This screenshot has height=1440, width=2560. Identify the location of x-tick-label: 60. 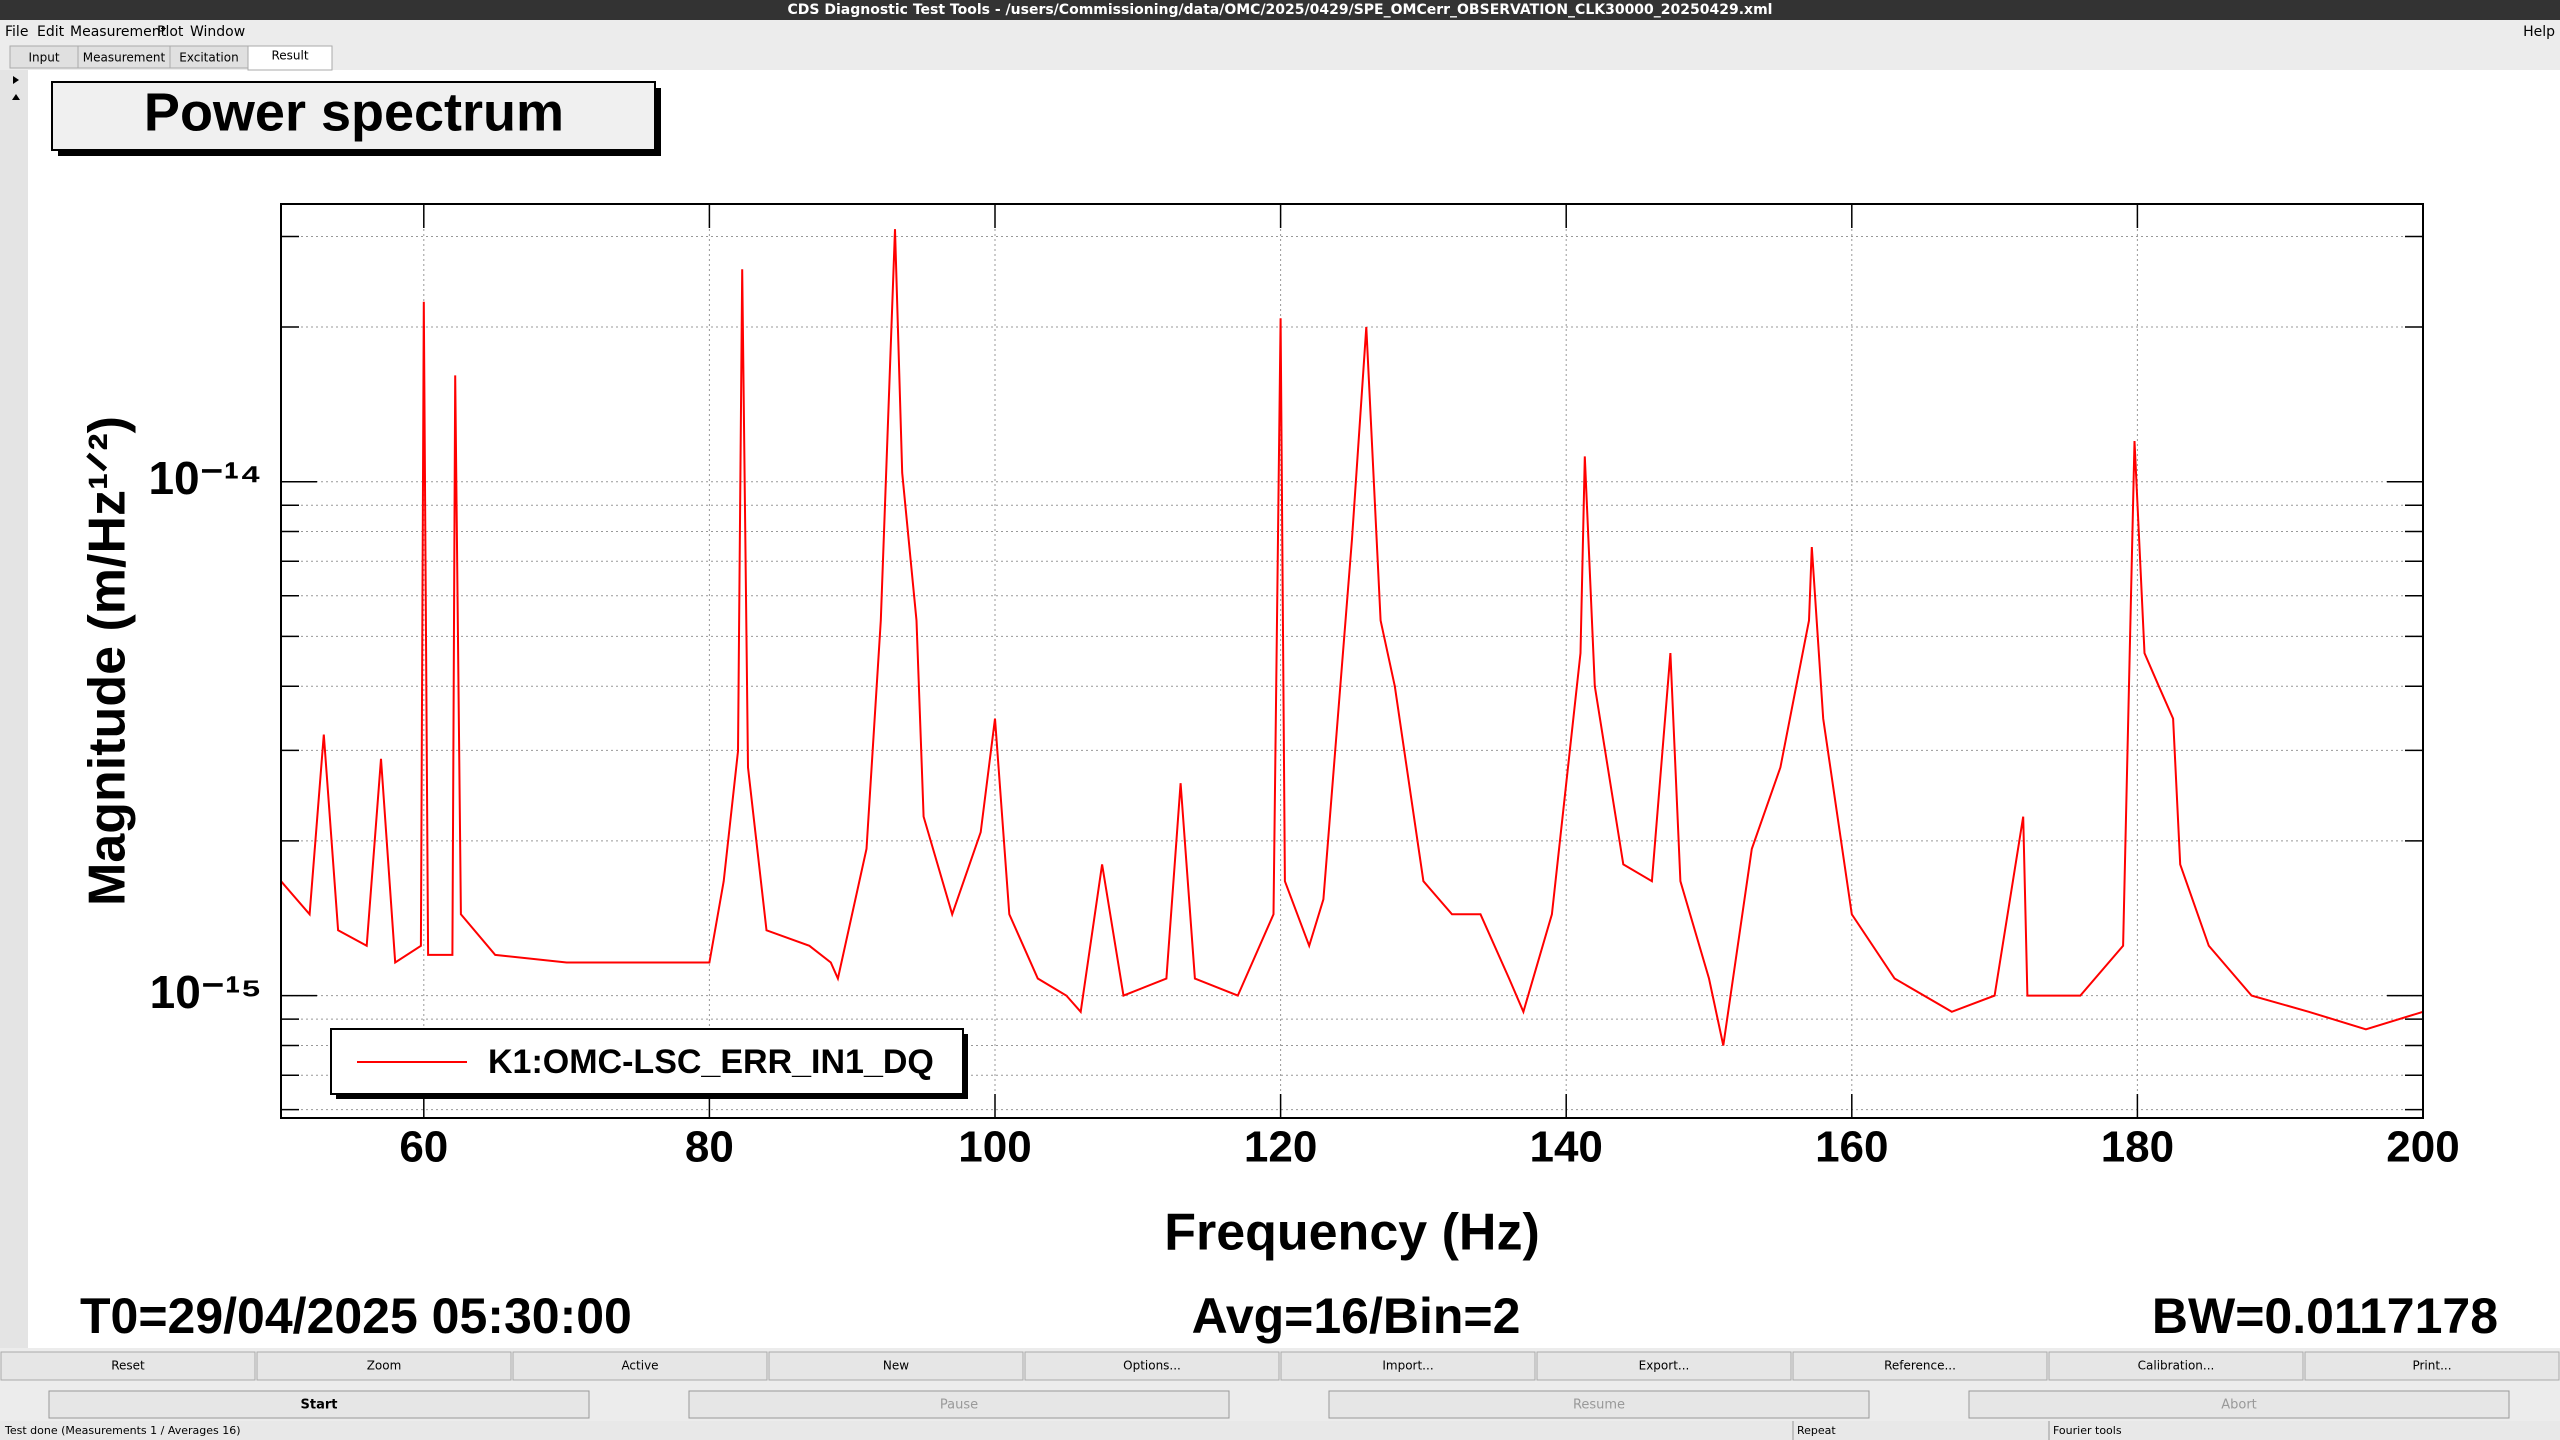
(423, 1147).